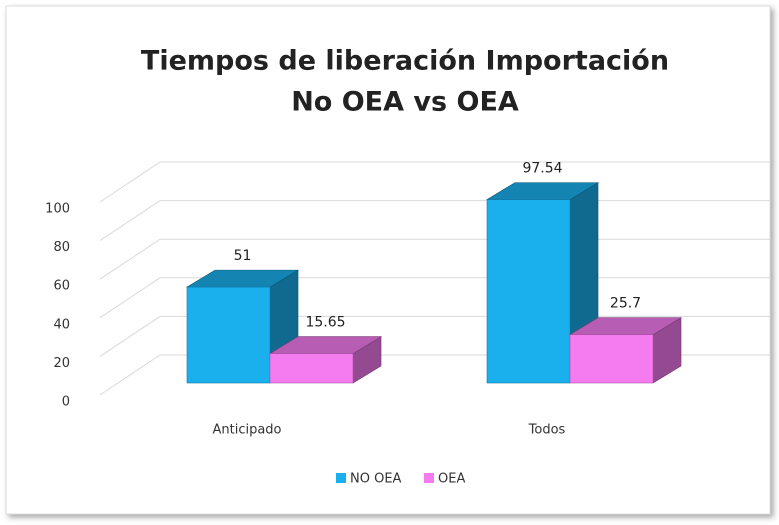 This screenshot has width=779, height=525. I want to click on x-tick-label: Anticipado, so click(246, 430).